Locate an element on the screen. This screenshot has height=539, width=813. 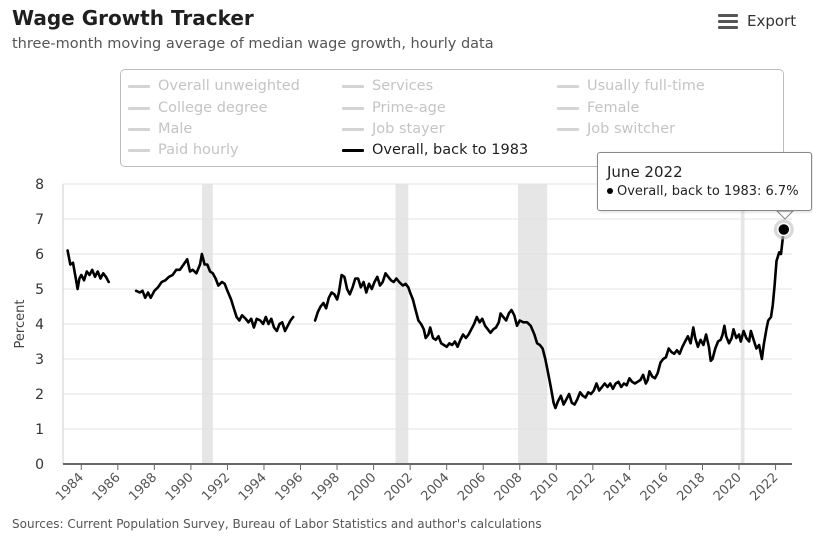
legend-item: College degree is located at coordinates (198, 108).